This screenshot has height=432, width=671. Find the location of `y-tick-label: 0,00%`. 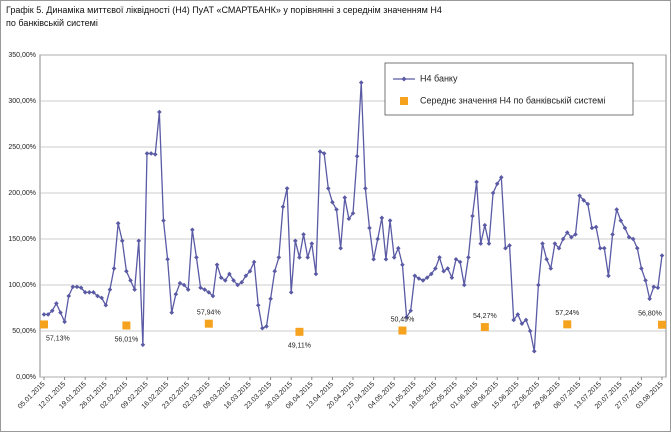

y-tick-label: 0,00% is located at coordinates (26, 377).